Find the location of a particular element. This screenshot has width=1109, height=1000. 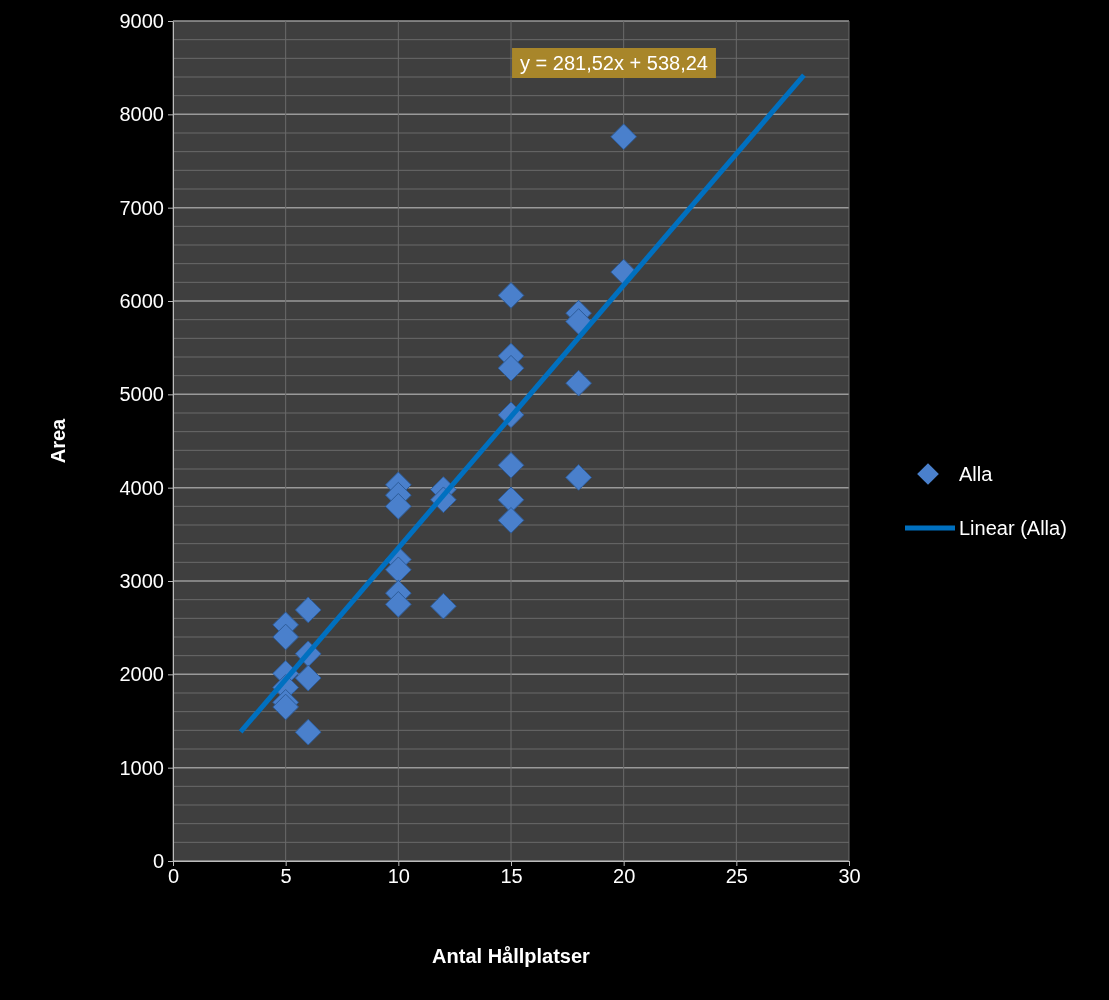

y-tick-label: 7000 is located at coordinates (141, 207).